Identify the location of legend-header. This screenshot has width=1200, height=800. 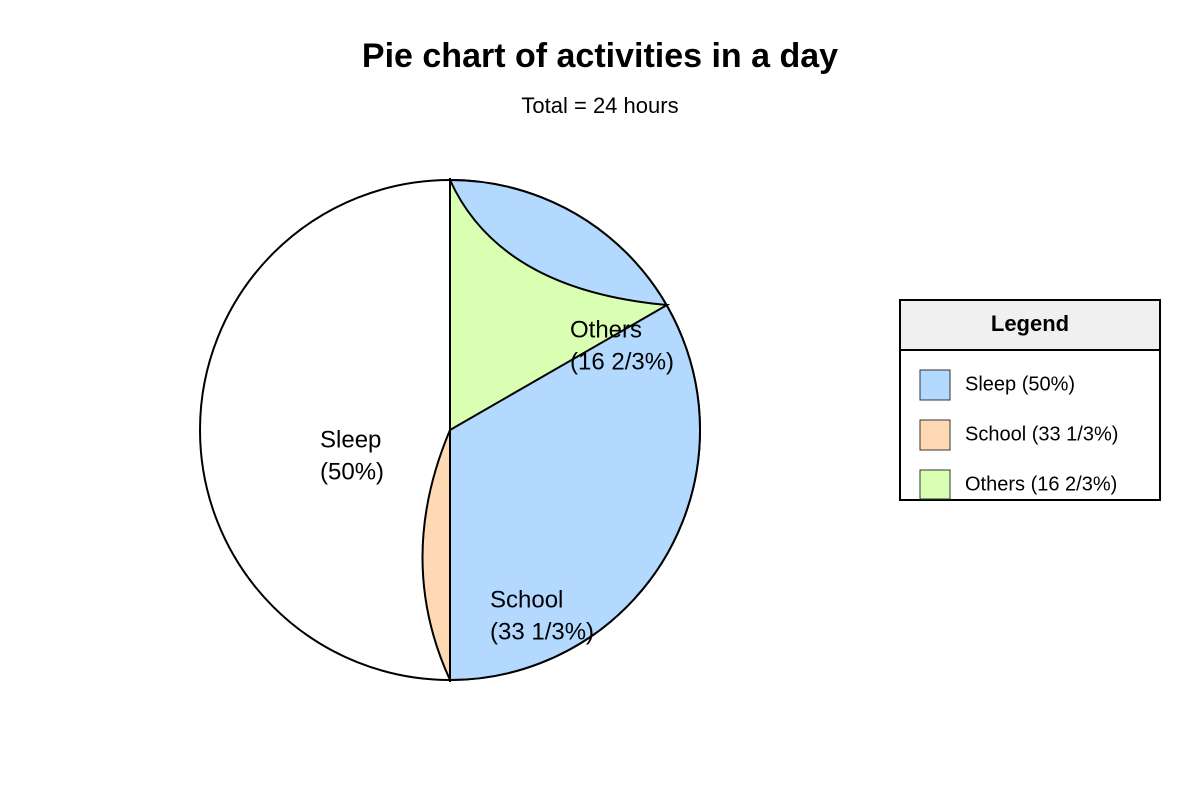
(1030, 325).